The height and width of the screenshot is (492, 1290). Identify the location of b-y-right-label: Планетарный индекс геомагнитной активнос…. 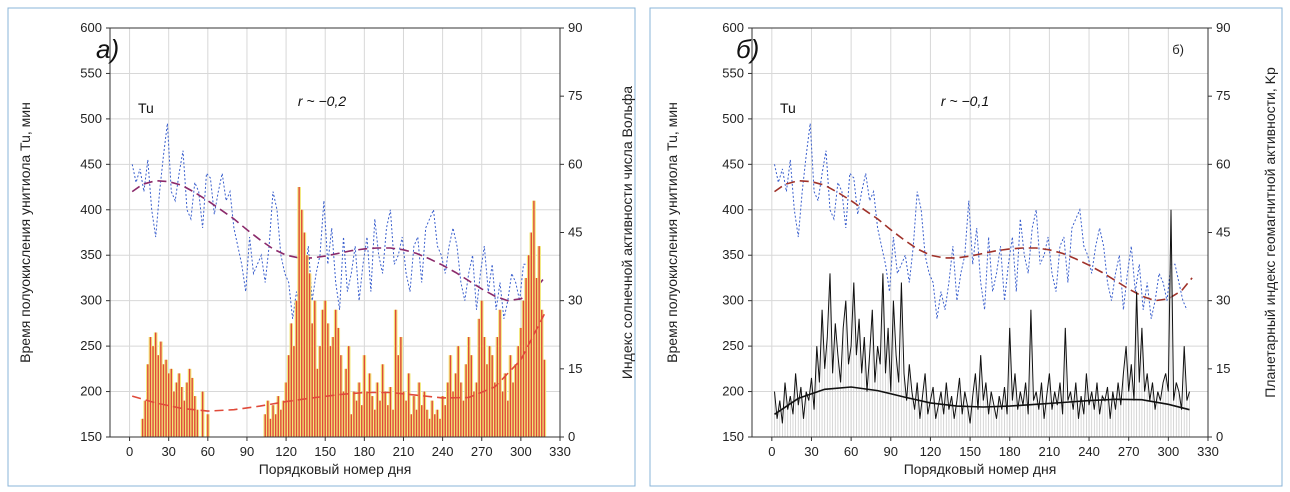
(1270, 232).